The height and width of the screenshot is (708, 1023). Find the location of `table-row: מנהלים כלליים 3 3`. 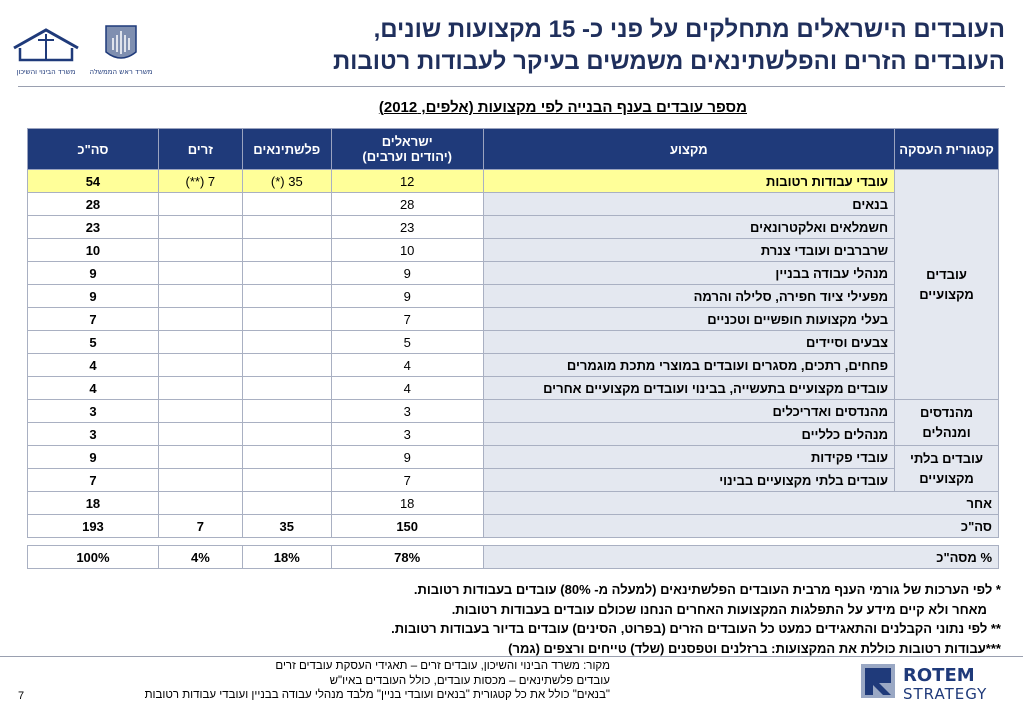

table-row: מנהלים כלליים 3 3 is located at coordinates (513, 434).